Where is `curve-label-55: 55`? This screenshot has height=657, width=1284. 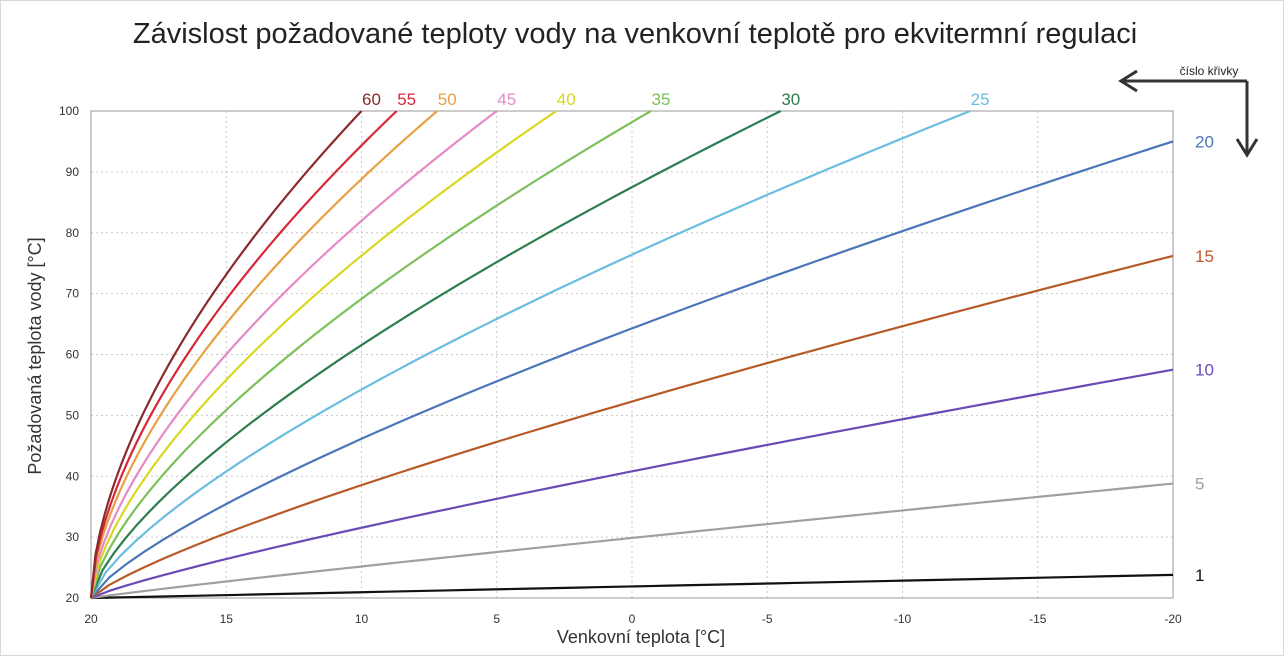 curve-label-55: 55 is located at coordinates (406, 99).